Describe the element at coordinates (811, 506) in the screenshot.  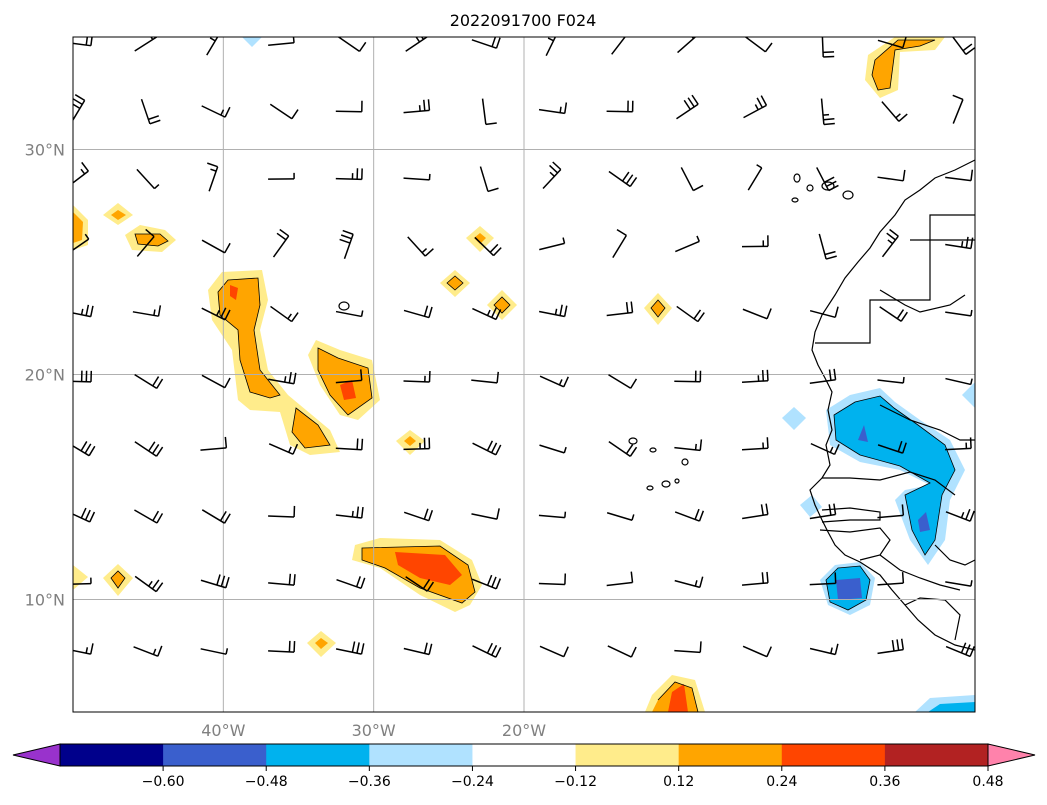
I see `contour-fill-pale-blue` at that location.